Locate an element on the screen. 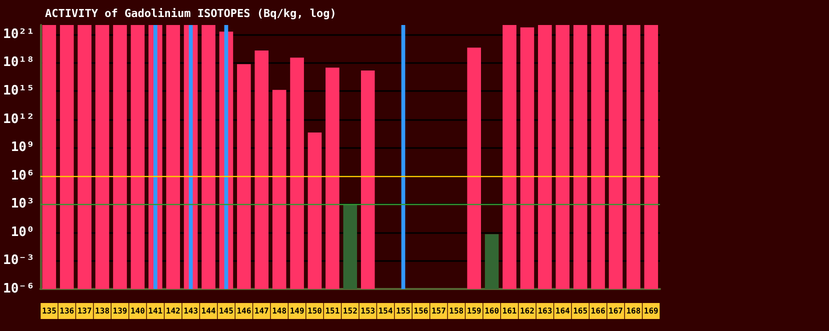 Image resolution: width=829 pixels, height=331 pixels. x-tick-label: 135 is located at coordinates (49, 311).